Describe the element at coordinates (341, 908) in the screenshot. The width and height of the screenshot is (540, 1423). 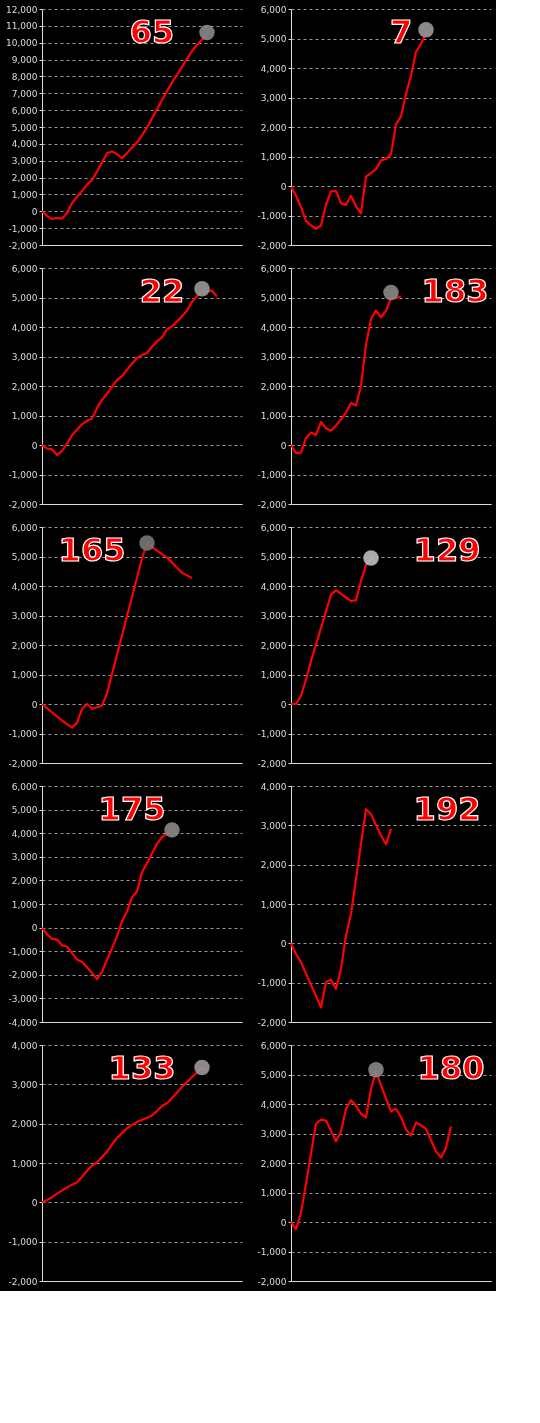
I see `line-series` at that location.